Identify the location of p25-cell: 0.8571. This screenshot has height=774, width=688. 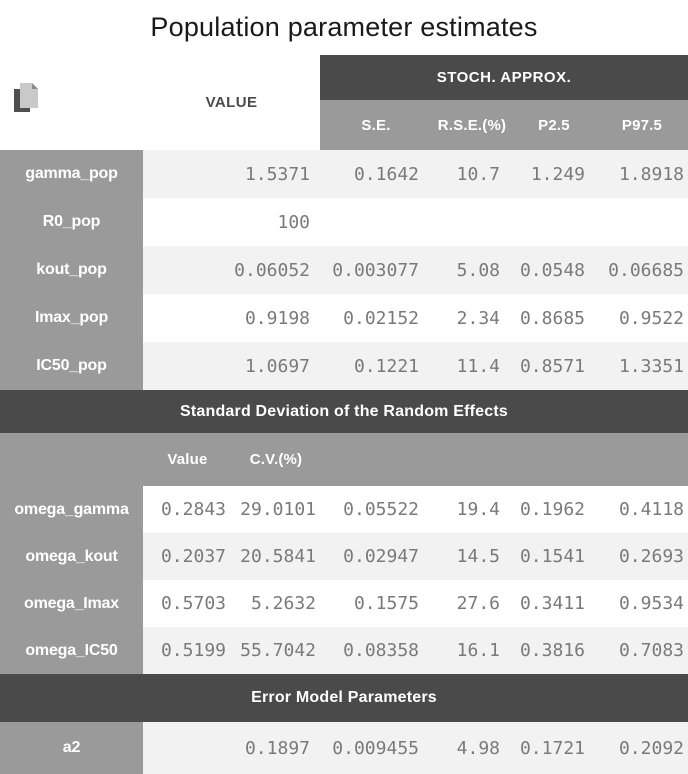
(552, 366).